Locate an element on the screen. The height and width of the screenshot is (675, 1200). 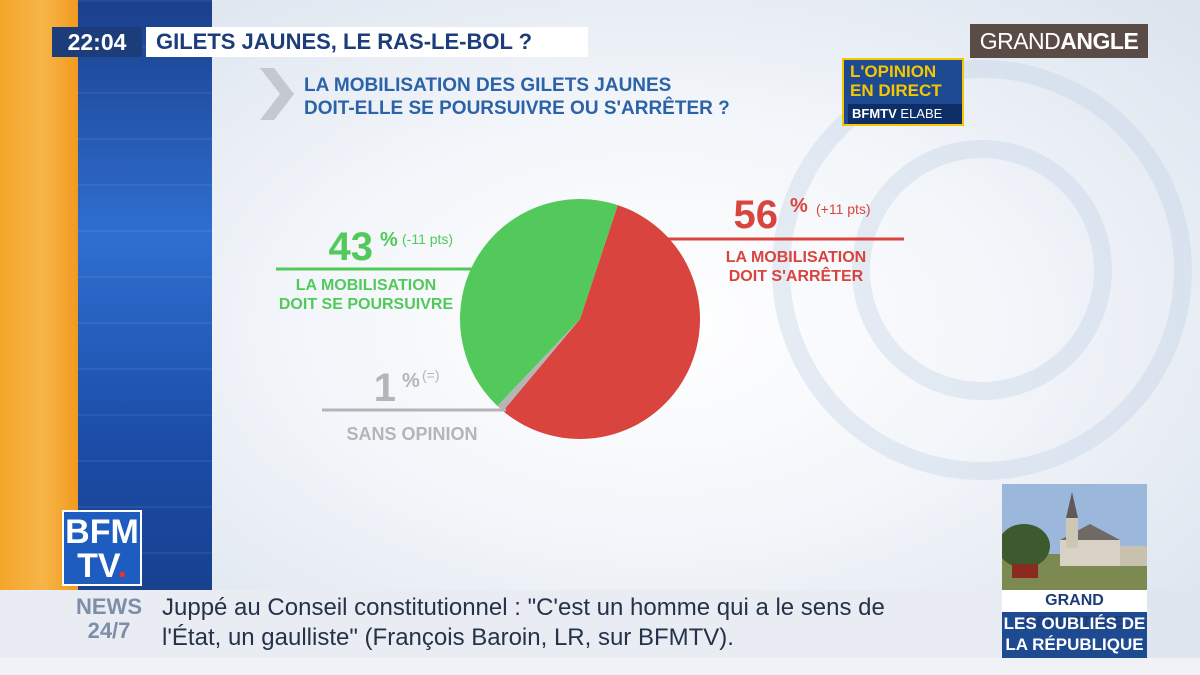
slice-label-continue-line1: LA MOBILISATION is located at coordinates (366, 285).